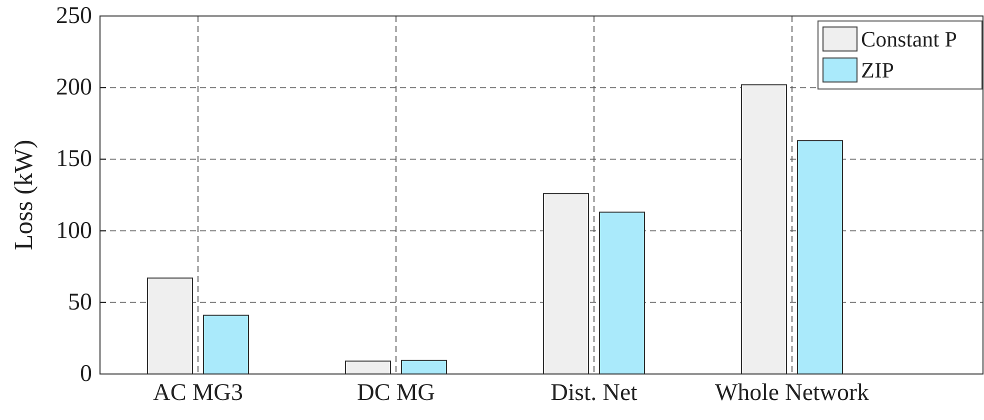  What do you see at coordinates (74, 16) in the screenshot?
I see `y-tick-label: 250` at bounding box center [74, 16].